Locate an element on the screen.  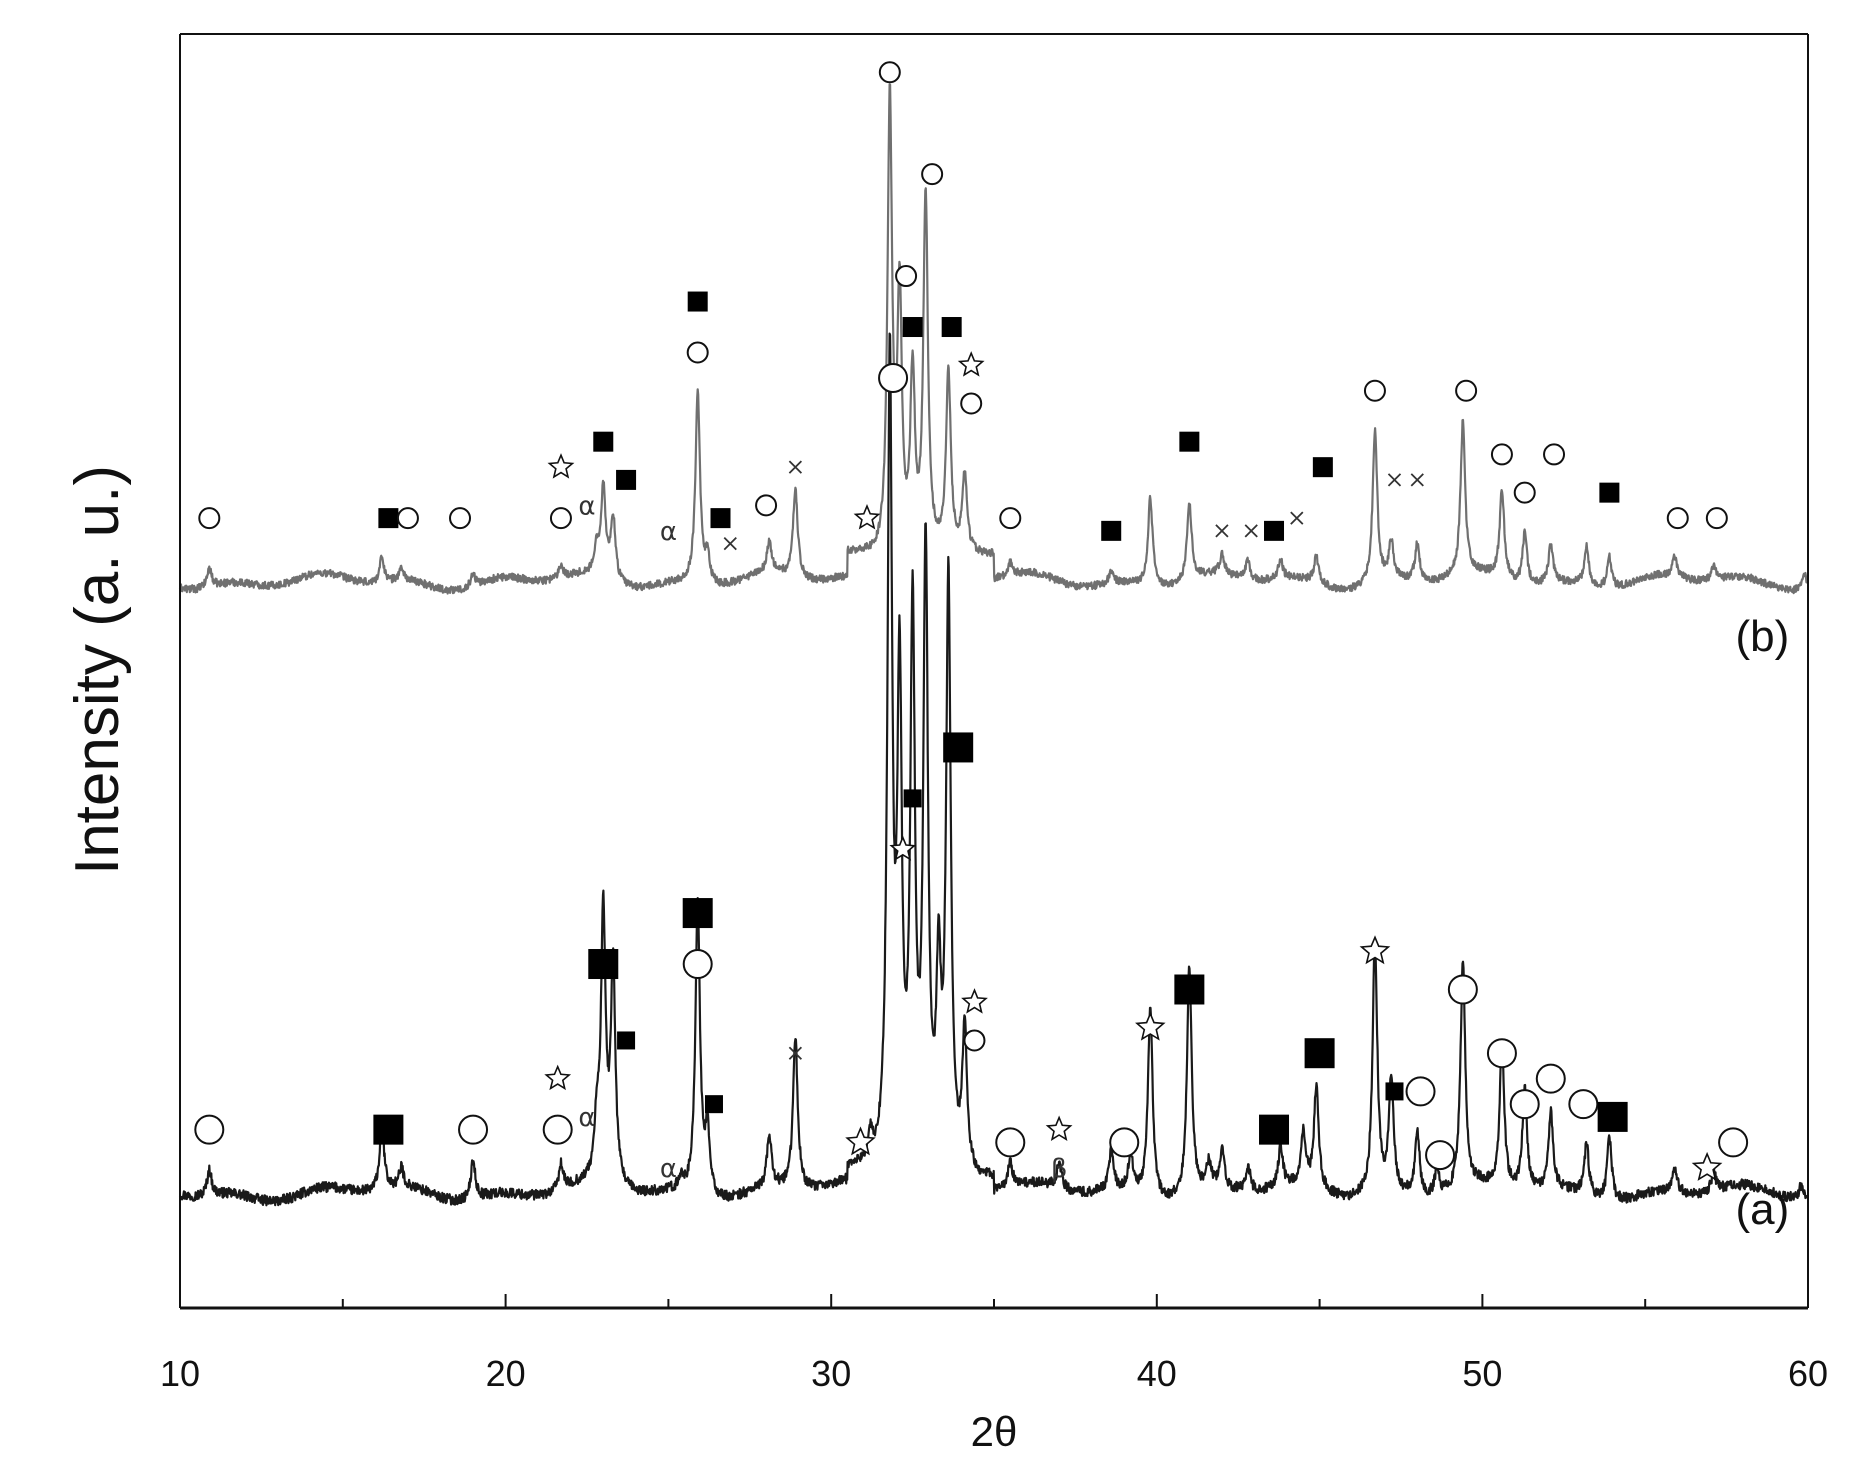
y-axis-title: Intensity (a. u.) is located at coordinates (97, 670).